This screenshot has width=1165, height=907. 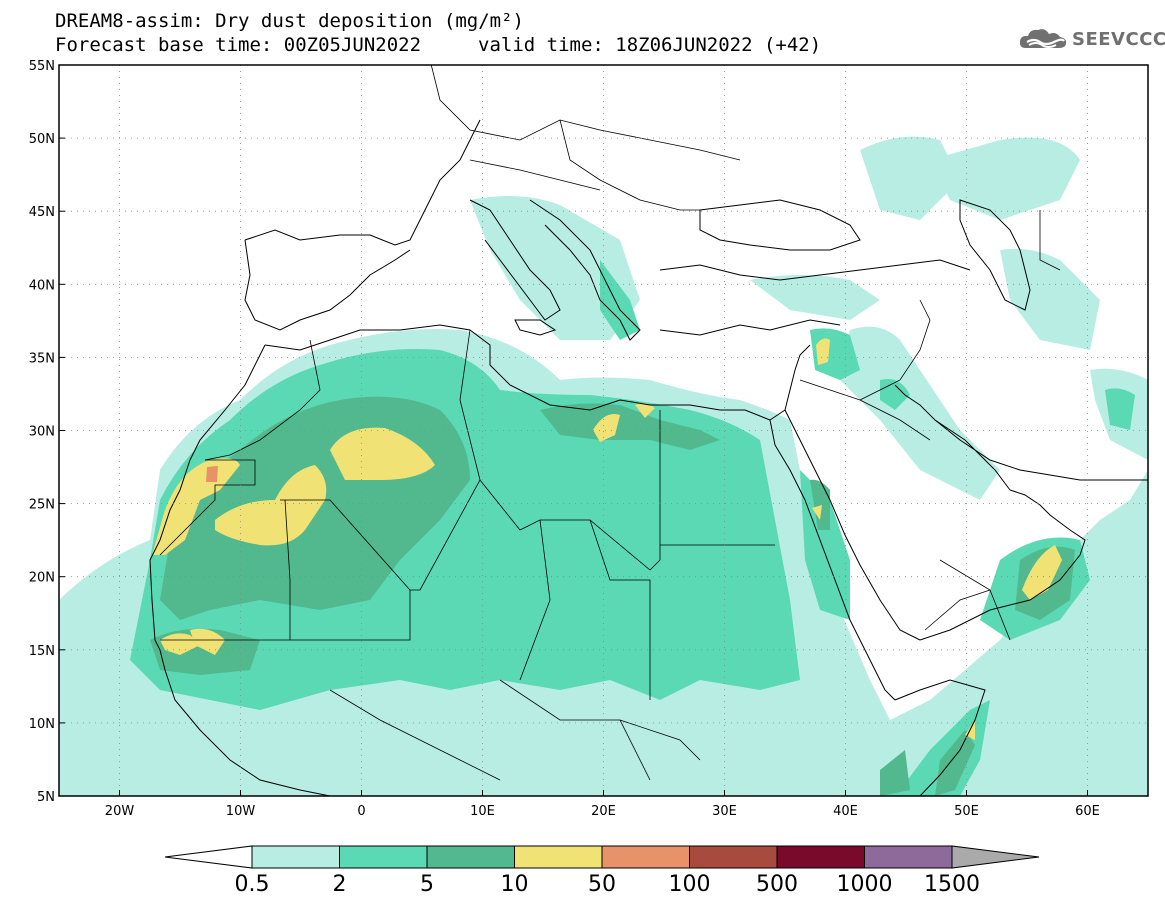 I want to click on lat-label: 45N, so click(x=42, y=212).